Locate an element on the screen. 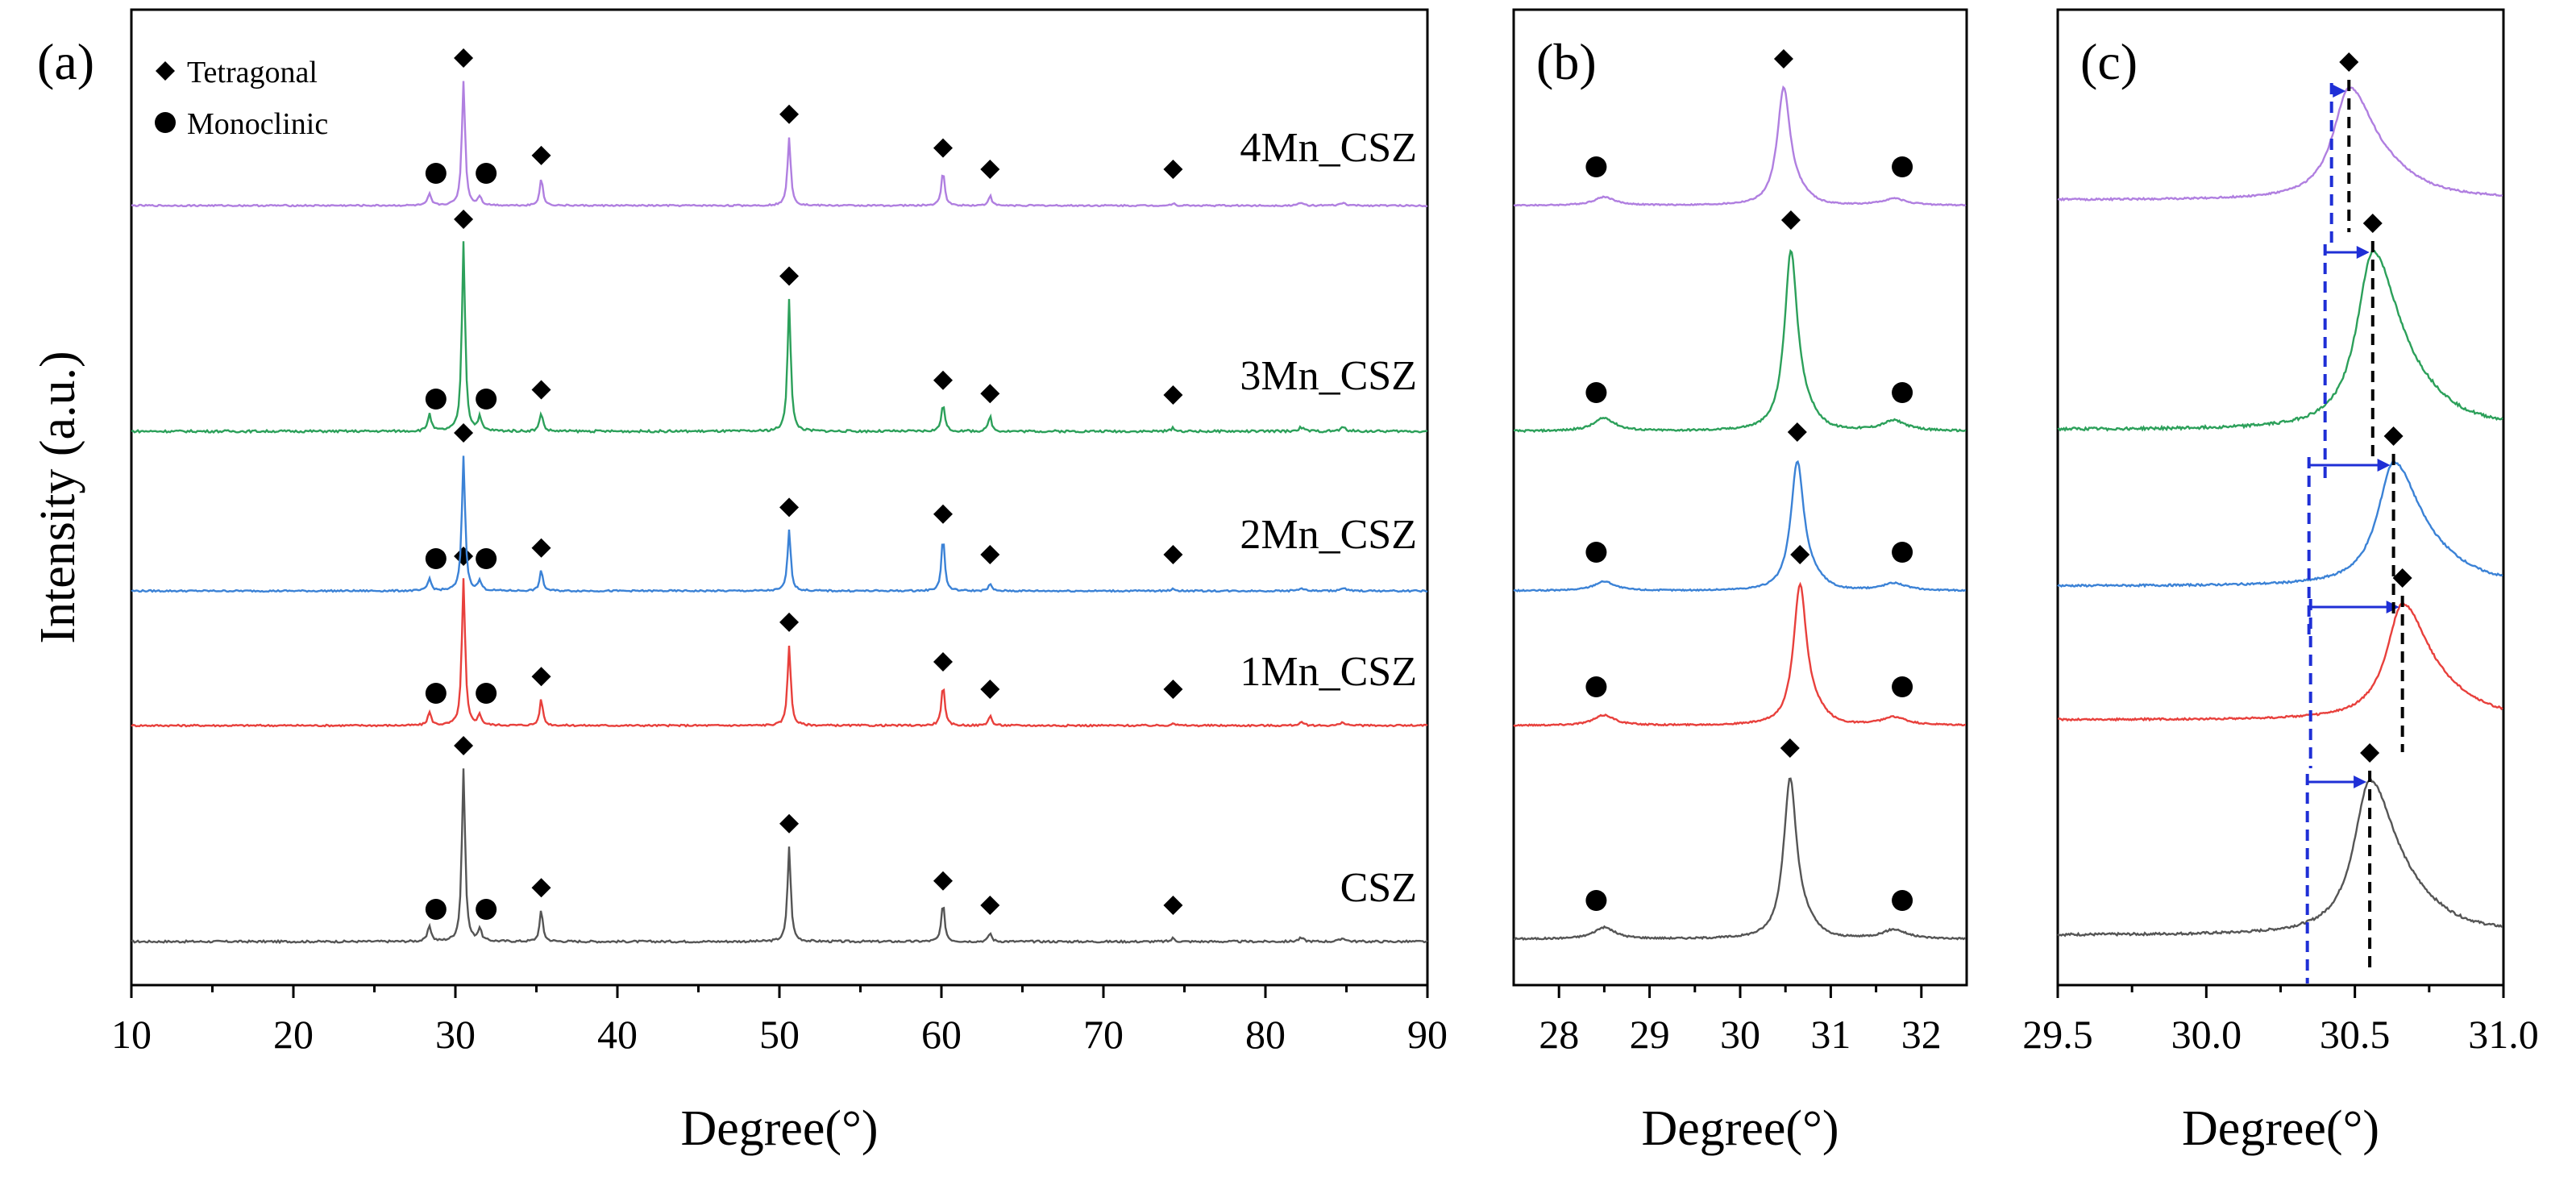 This screenshot has height=1181, width=2576. series-4Mn_CSZ-zoom-c is located at coordinates (2280, 144).